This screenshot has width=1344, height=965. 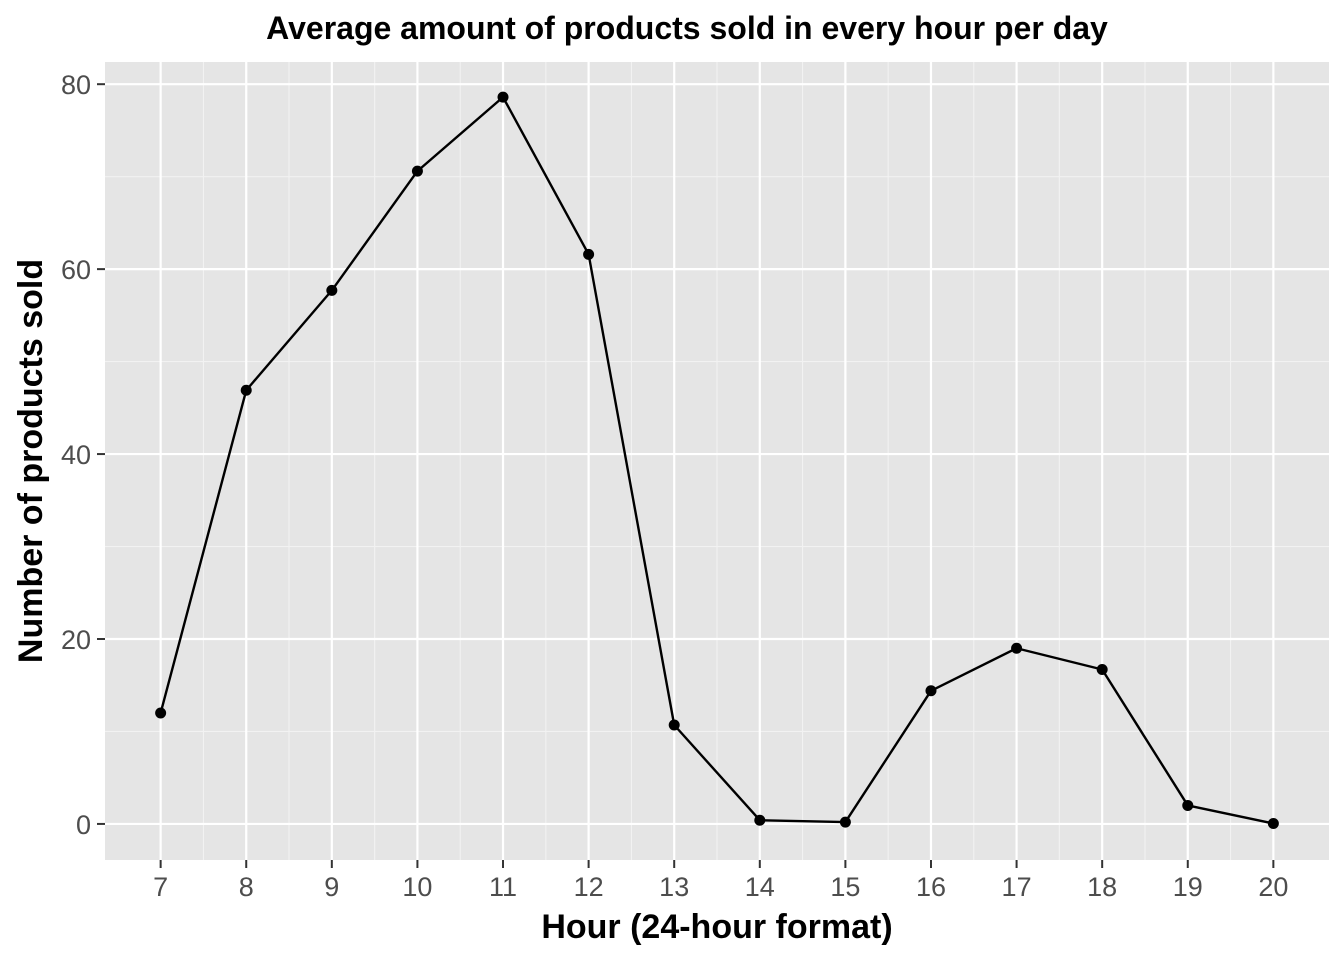 What do you see at coordinates (1273, 887) in the screenshot?
I see `x-tick-label: 20` at bounding box center [1273, 887].